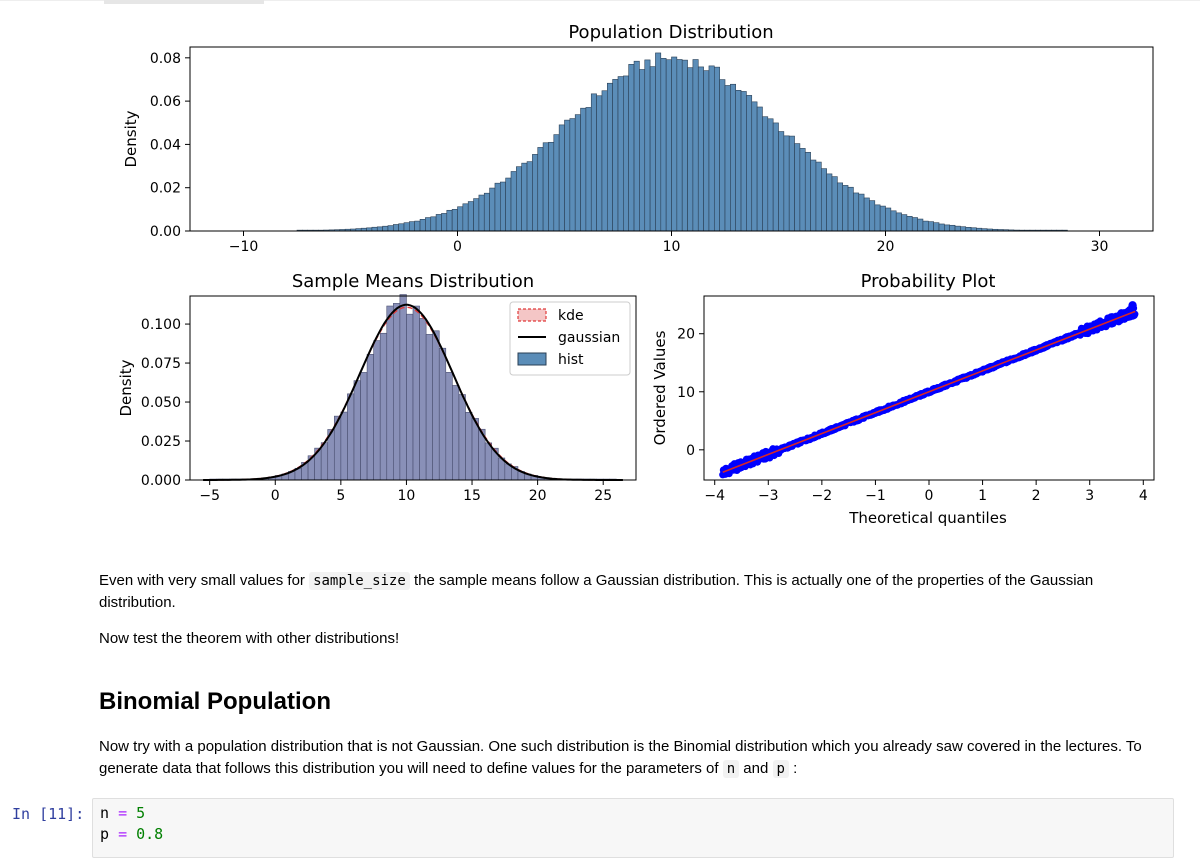 The height and width of the screenshot is (858, 1200). What do you see at coordinates (359, 581) in the screenshot?
I see `inline-code-sample-size: sample_size` at bounding box center [359, 581].